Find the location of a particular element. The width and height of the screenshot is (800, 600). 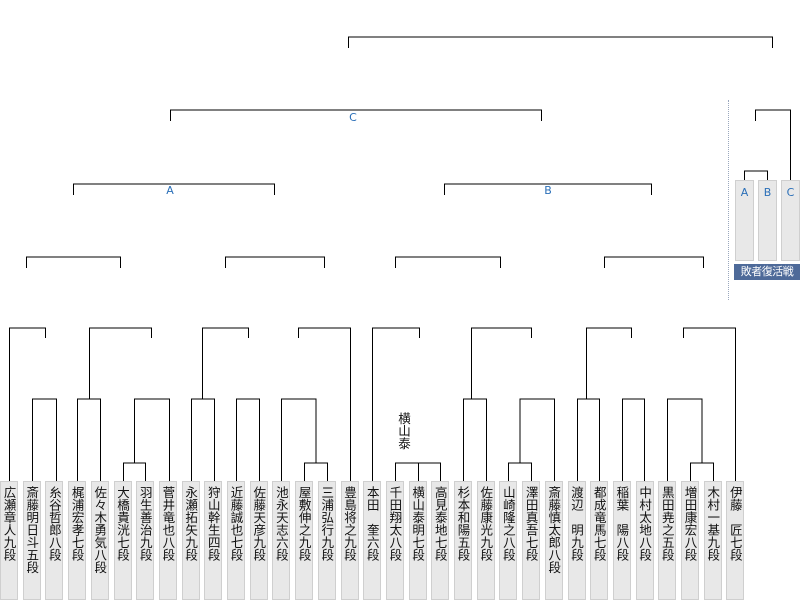

player-name: 伊藤 匠七段 is located at coordinates (735, 540).